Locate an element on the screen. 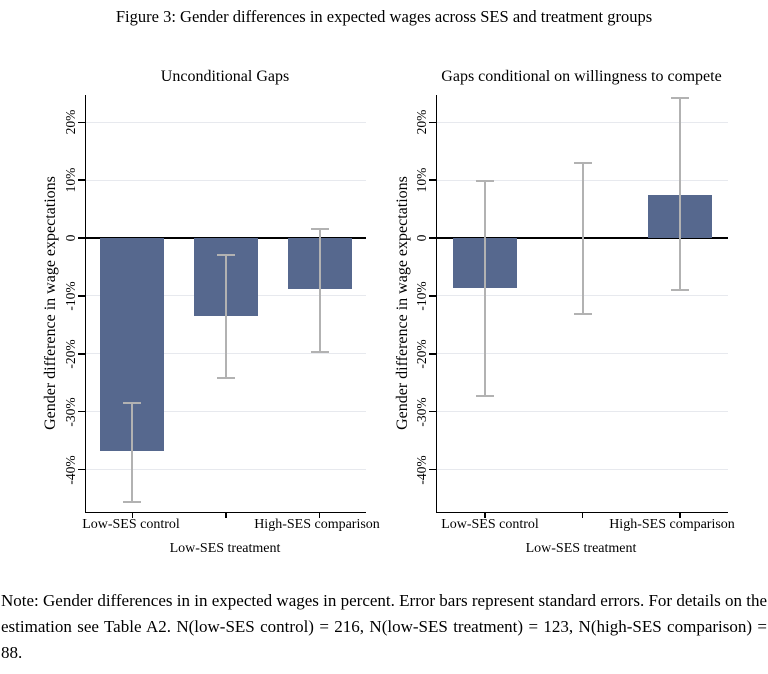 This screenshot has width=768, height=674. x-label-high-ses-comparison-right: High-SES comparison is located at coordinates (672, 524).